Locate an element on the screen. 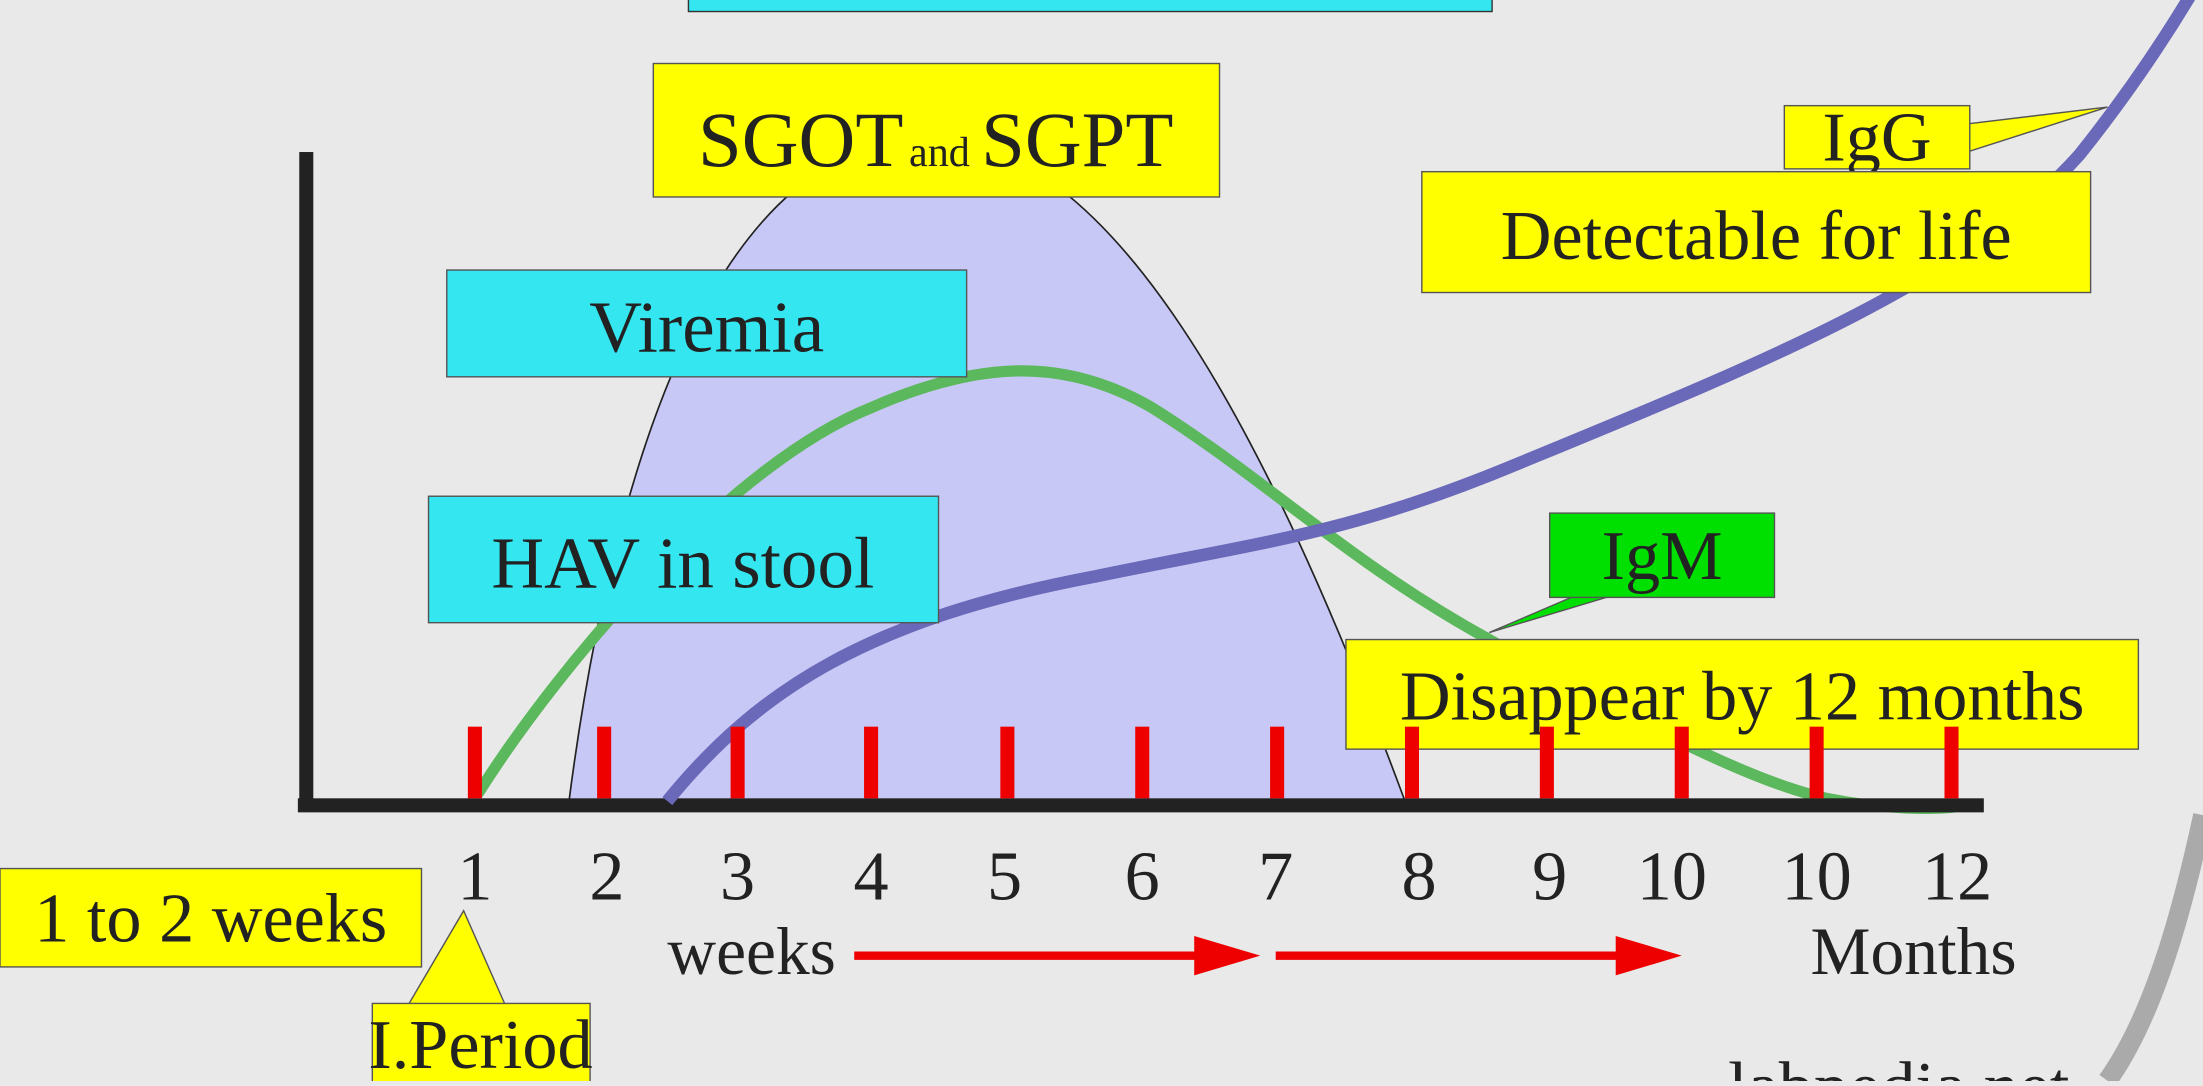  viremia-label: Viremia is located at coordinates (706, 327).